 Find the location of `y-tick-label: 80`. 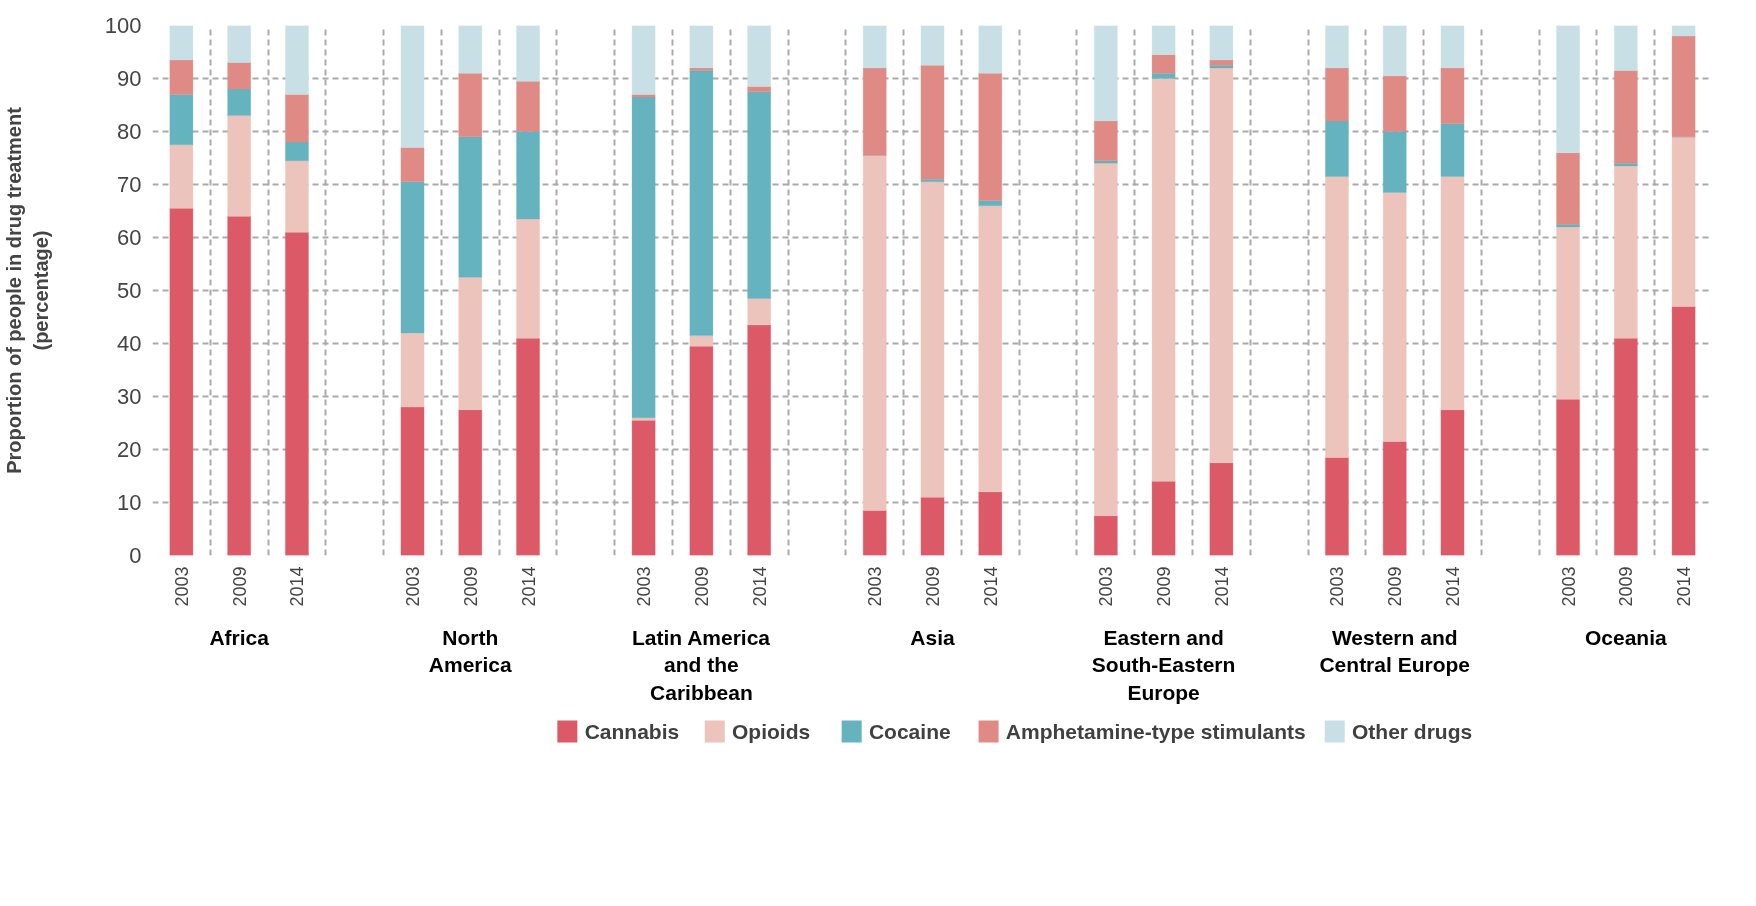

y-tick-label: 80 is located at coordinates (129, 131).